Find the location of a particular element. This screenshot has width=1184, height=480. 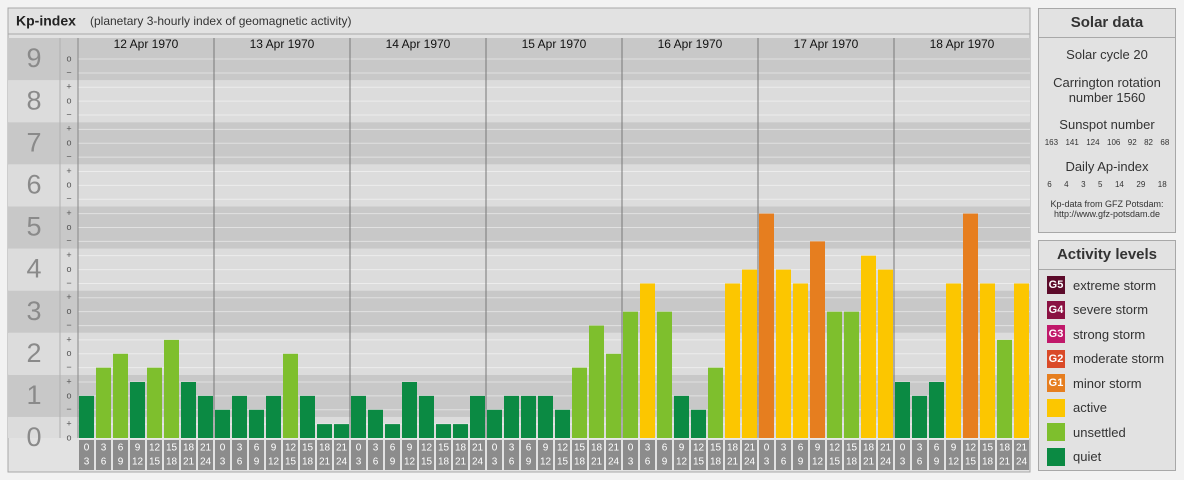

sunspot-values: 163 141 124 106 92 82 68 is located at coordinates (1107, 142).